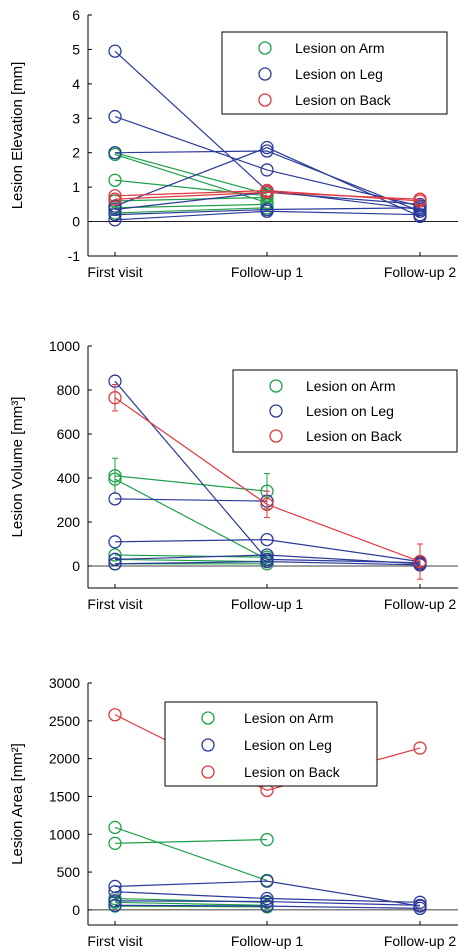 The height and width of the screenshot is (952, 465). Describe the element at coordinates (17, 804) in the screenshot. I see `y-axis-label: Lesion Area [mm²]` at that location.